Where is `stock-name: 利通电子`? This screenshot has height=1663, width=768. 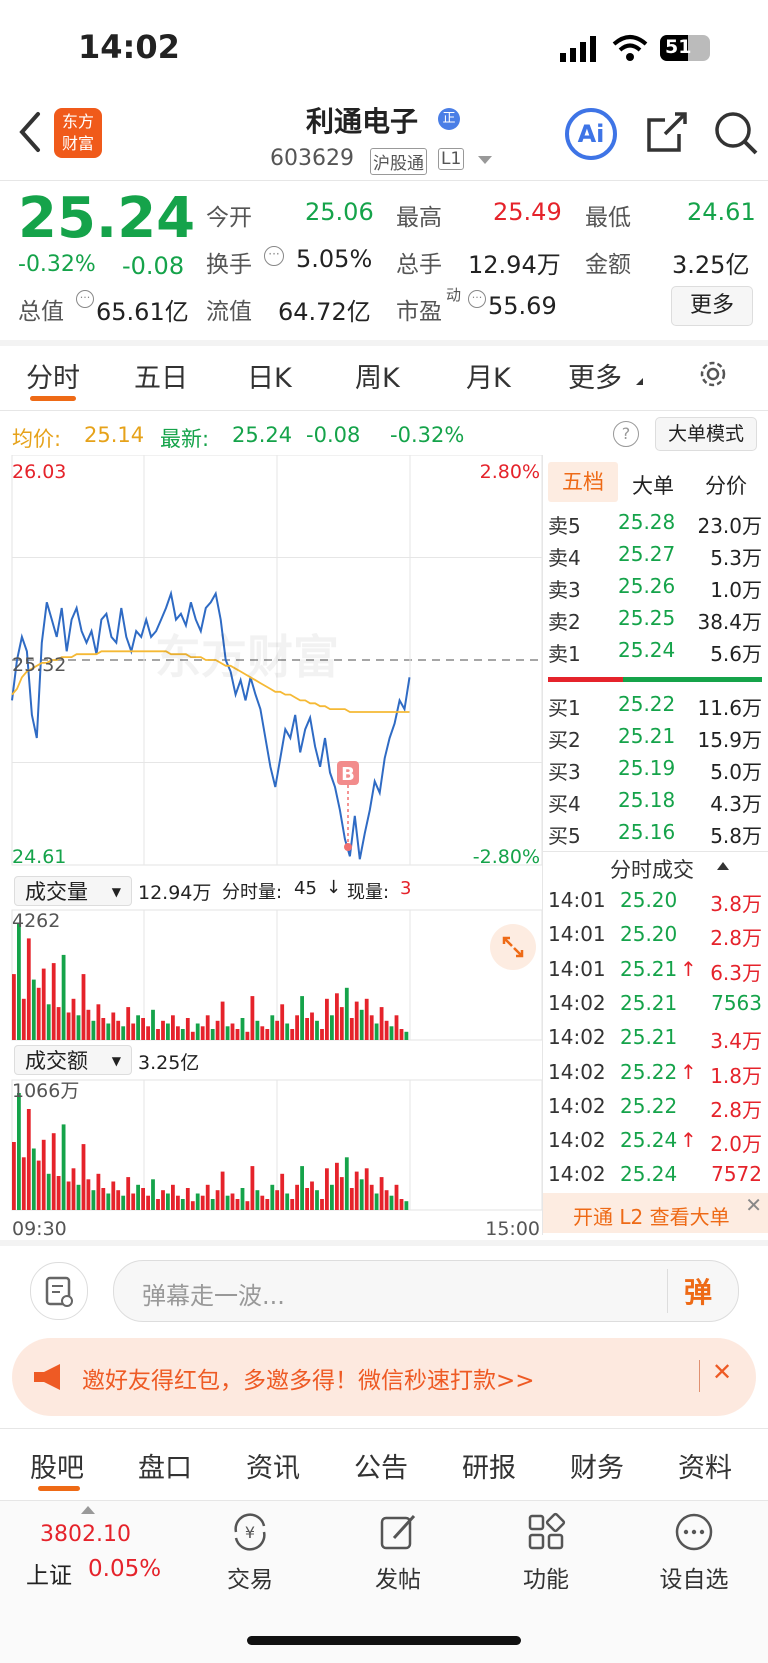 stock-name: 利通电子 is located at coordinates (362, 121).